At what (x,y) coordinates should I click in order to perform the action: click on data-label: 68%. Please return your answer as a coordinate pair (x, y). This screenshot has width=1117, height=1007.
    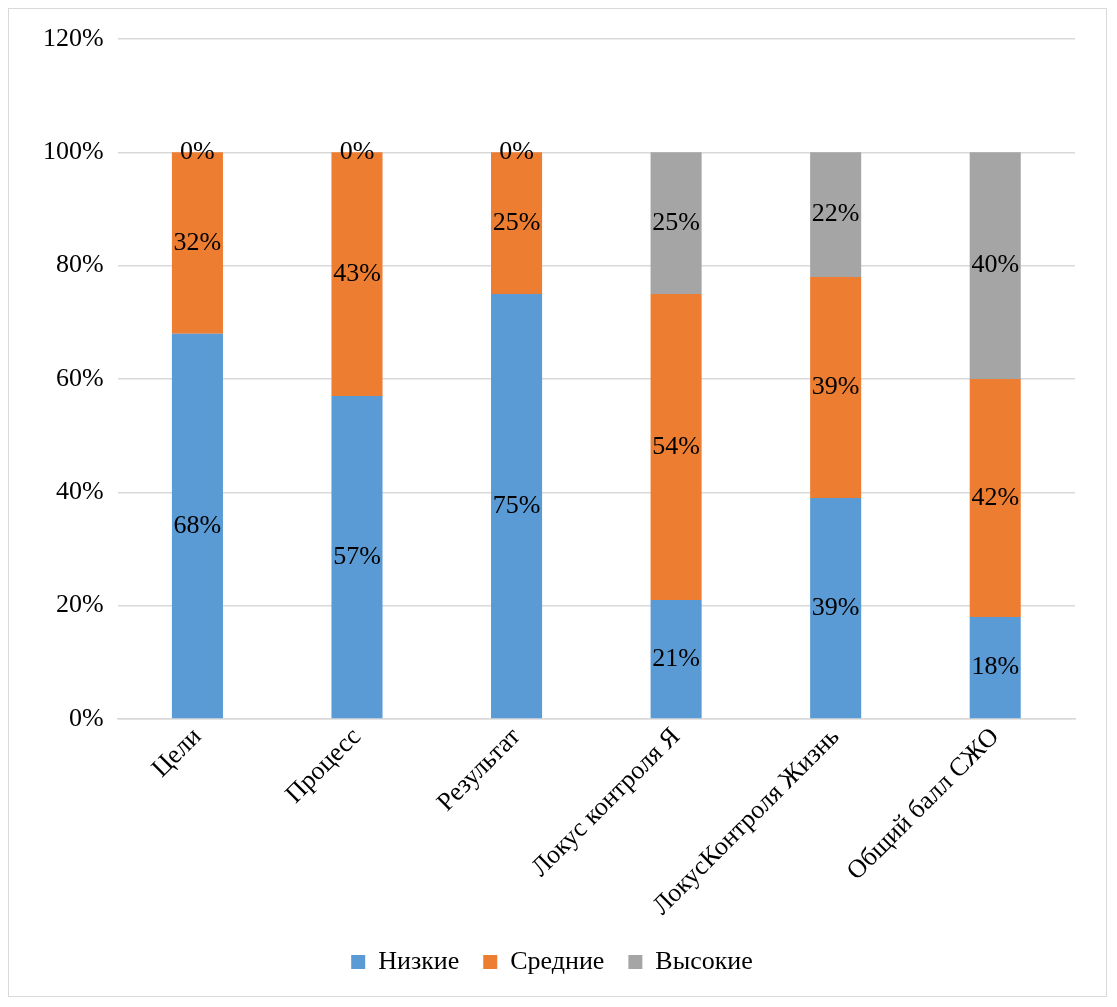
    Looking at the image, I should click on (197, 524).